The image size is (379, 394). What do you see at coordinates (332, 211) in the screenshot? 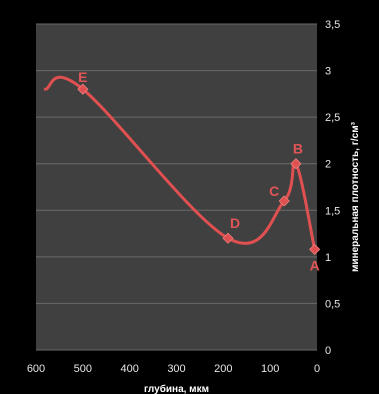
I see `y-tick-label: 1,5` at bounding box center [332, 211].